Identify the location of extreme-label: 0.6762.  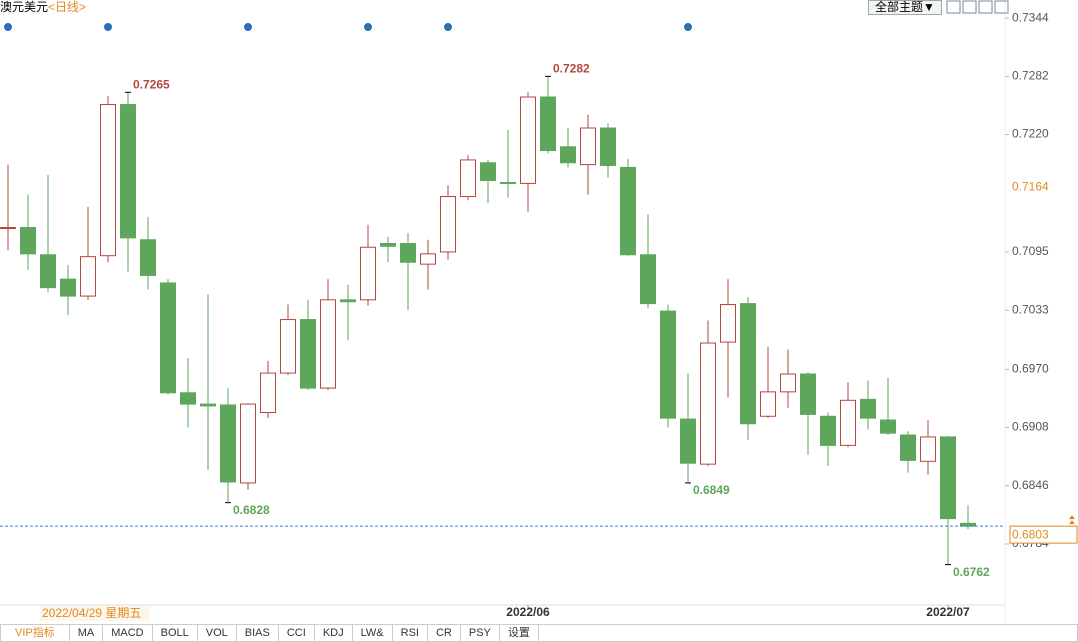
(971, 572).